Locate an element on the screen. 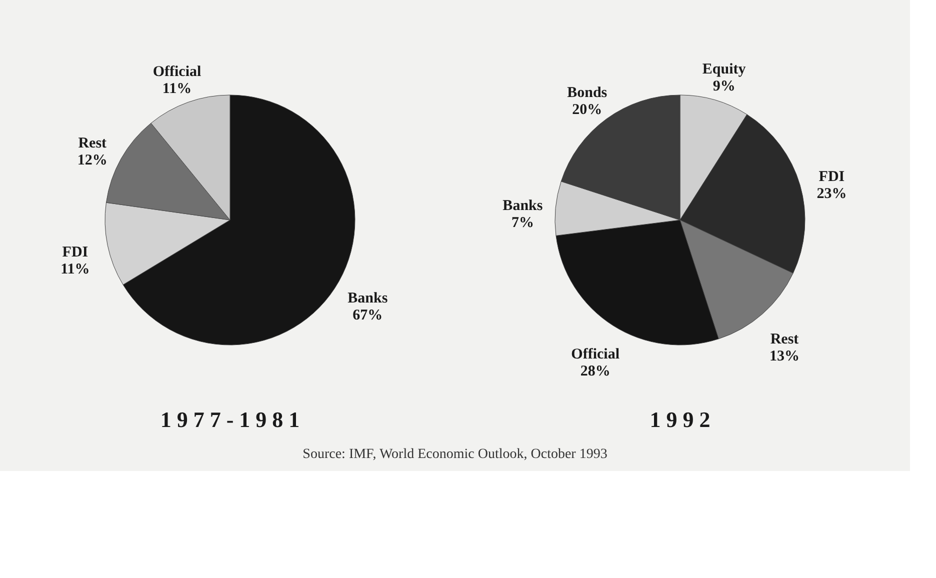  text: 1 9 9 2 is located at coordinates (680, 419).